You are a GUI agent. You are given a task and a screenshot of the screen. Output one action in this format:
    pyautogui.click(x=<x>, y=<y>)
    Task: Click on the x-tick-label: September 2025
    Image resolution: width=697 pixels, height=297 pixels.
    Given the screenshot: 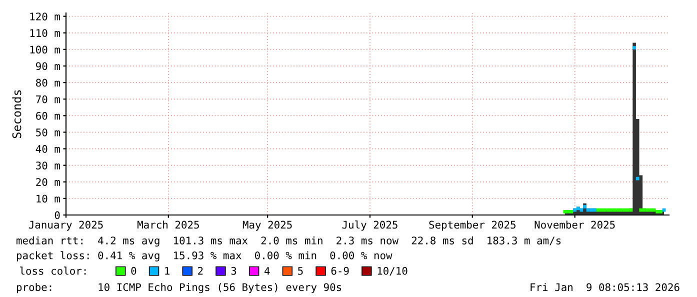 What is the action you would take?
    pyautogui.click(x=472, y=225)
    